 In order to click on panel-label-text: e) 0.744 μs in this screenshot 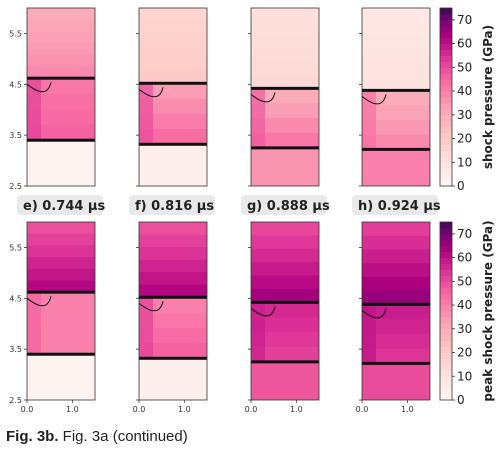, I will do `click(64, 206)`.